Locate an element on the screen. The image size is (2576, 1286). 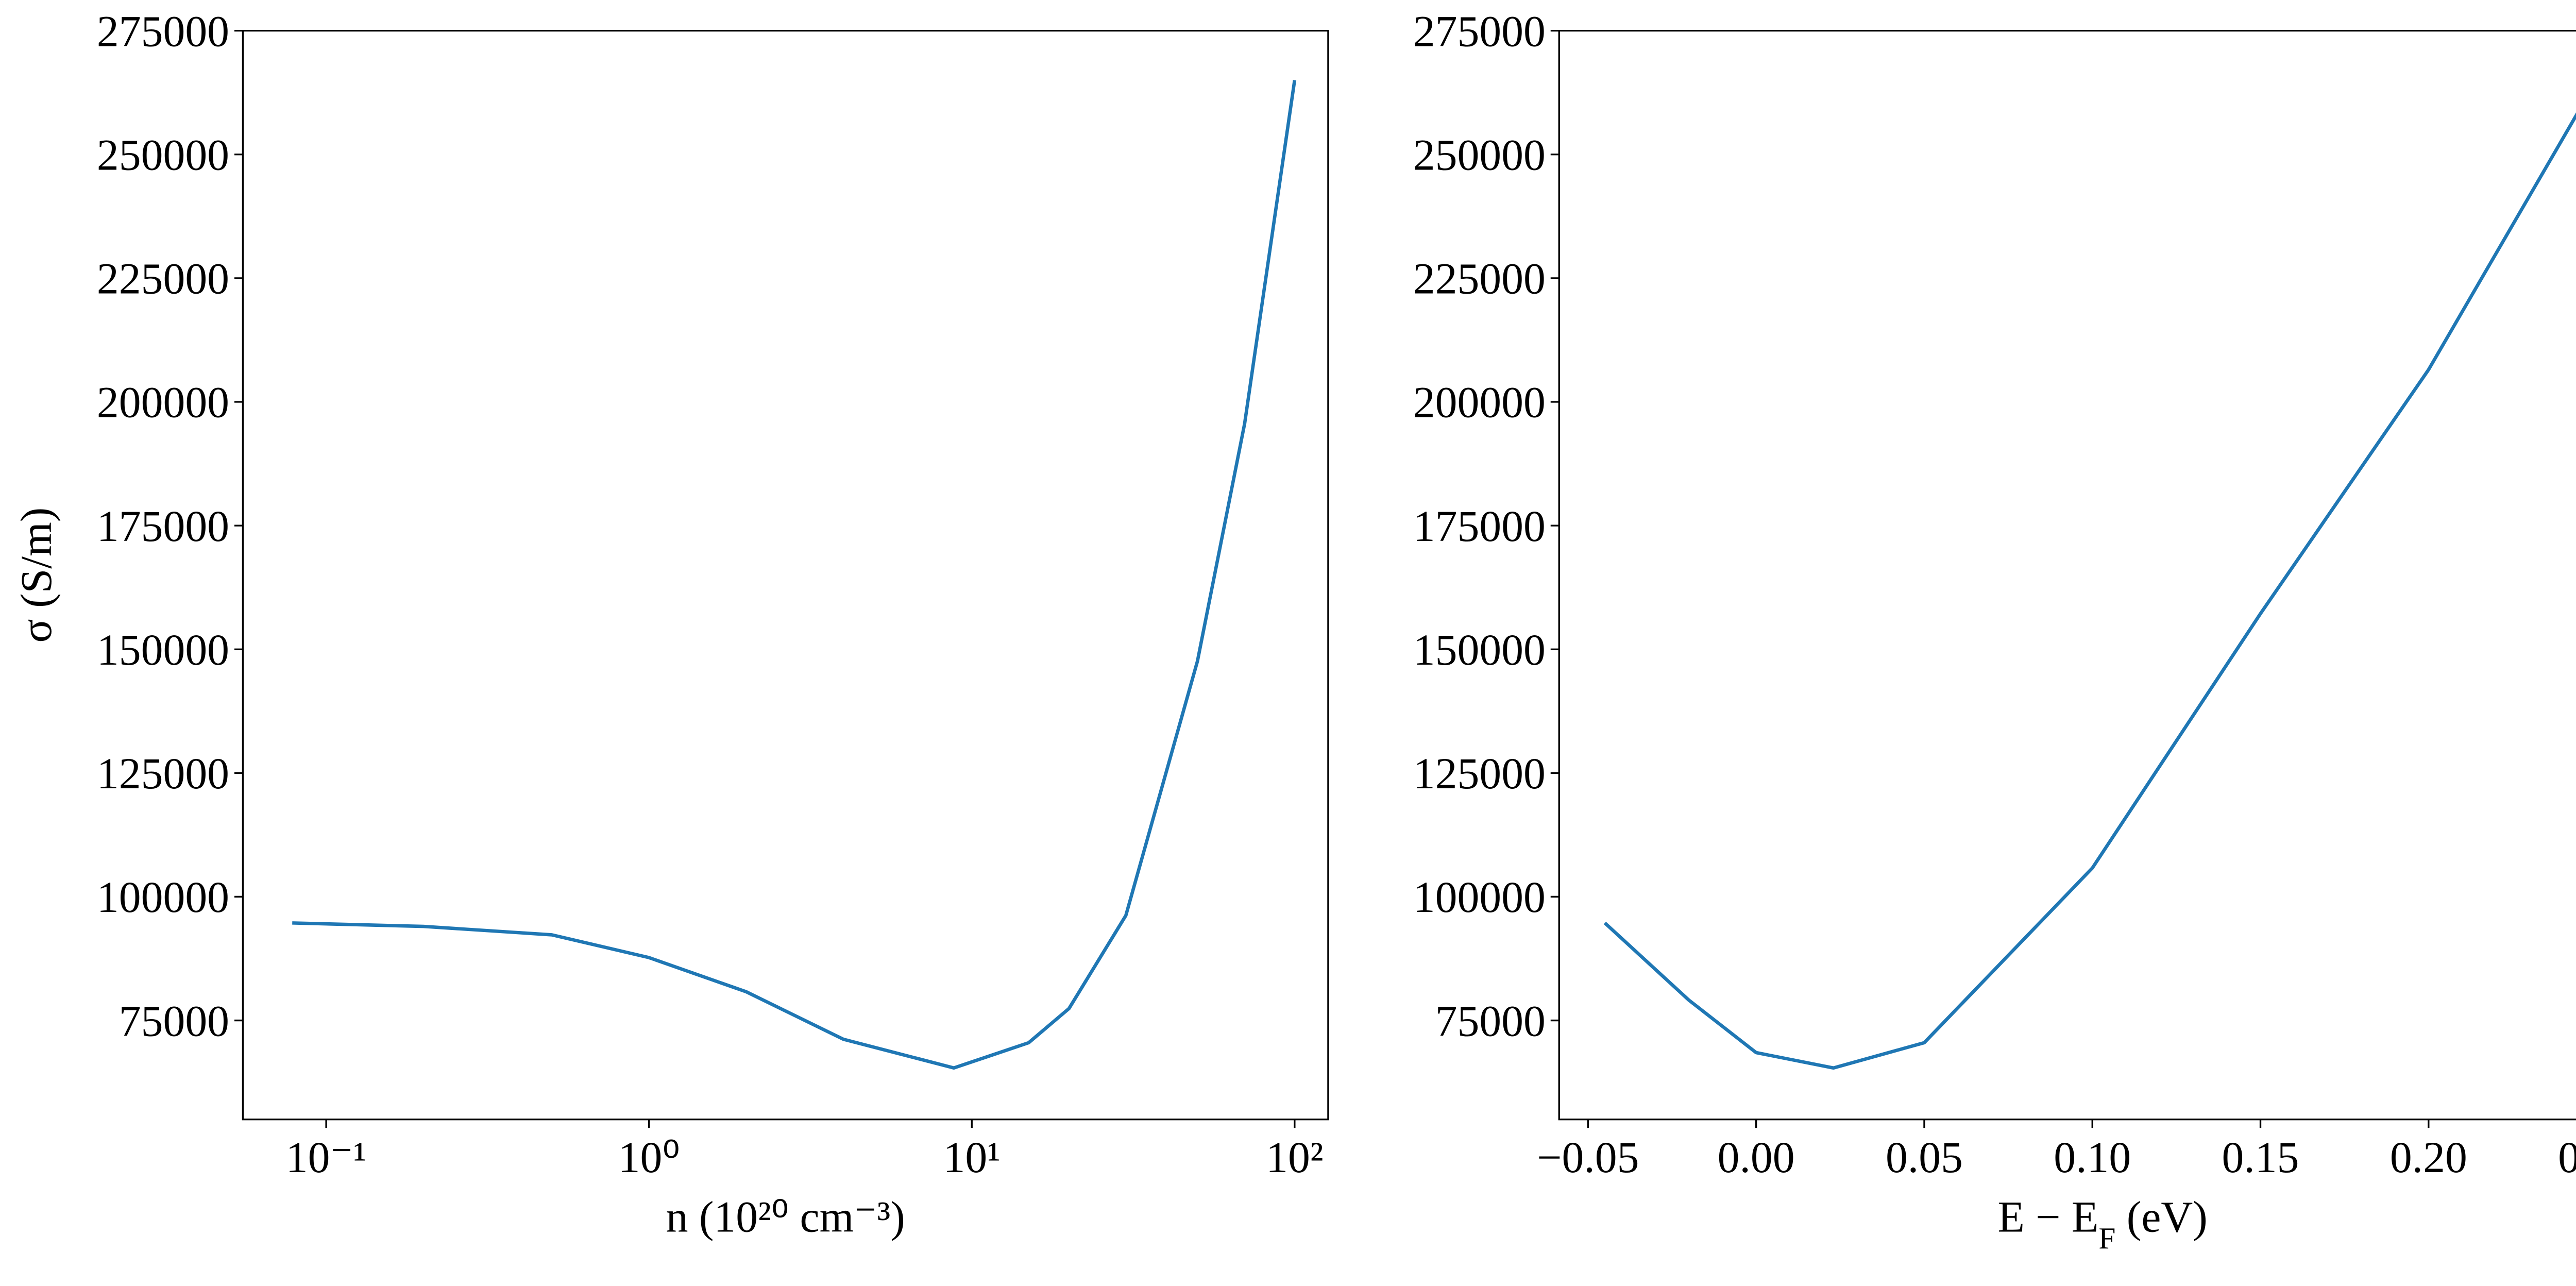
x-tick-label: 10¹ is located at coordinates (972, 1157).